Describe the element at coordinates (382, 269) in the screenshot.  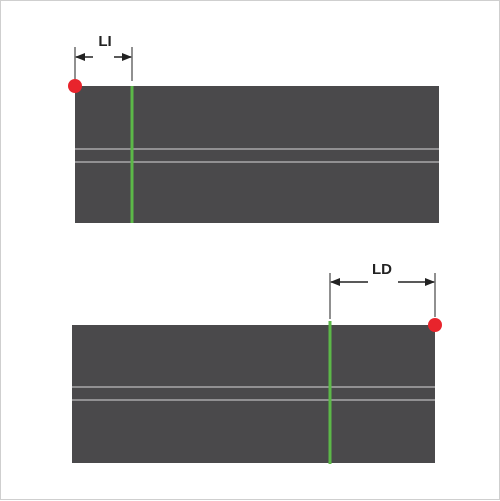
I see `bottom-dimension-label: LD` at that location.